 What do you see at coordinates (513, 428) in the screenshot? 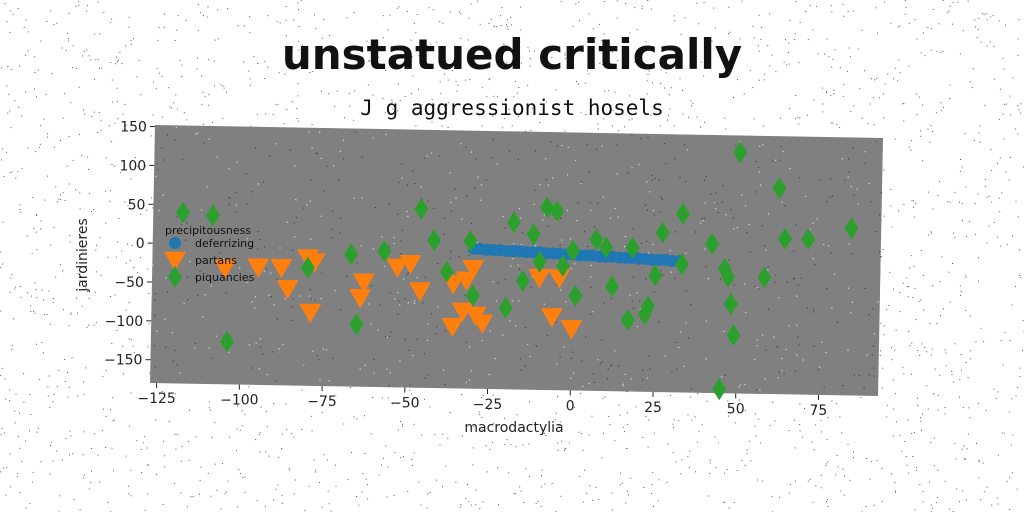
I see `x-axis-label: macrodactylia` at bounding box center [513, 428].